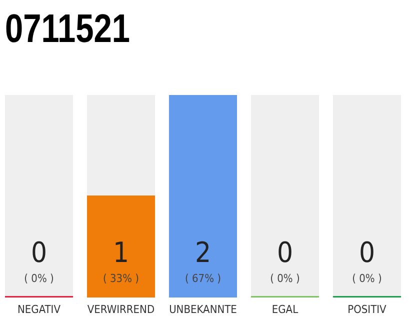 The height and width of the screenshot is (320, 410). Describe the element at coordinates (285, 309) in the screenshot. I see `x-tick-label: EGAL` at that location.